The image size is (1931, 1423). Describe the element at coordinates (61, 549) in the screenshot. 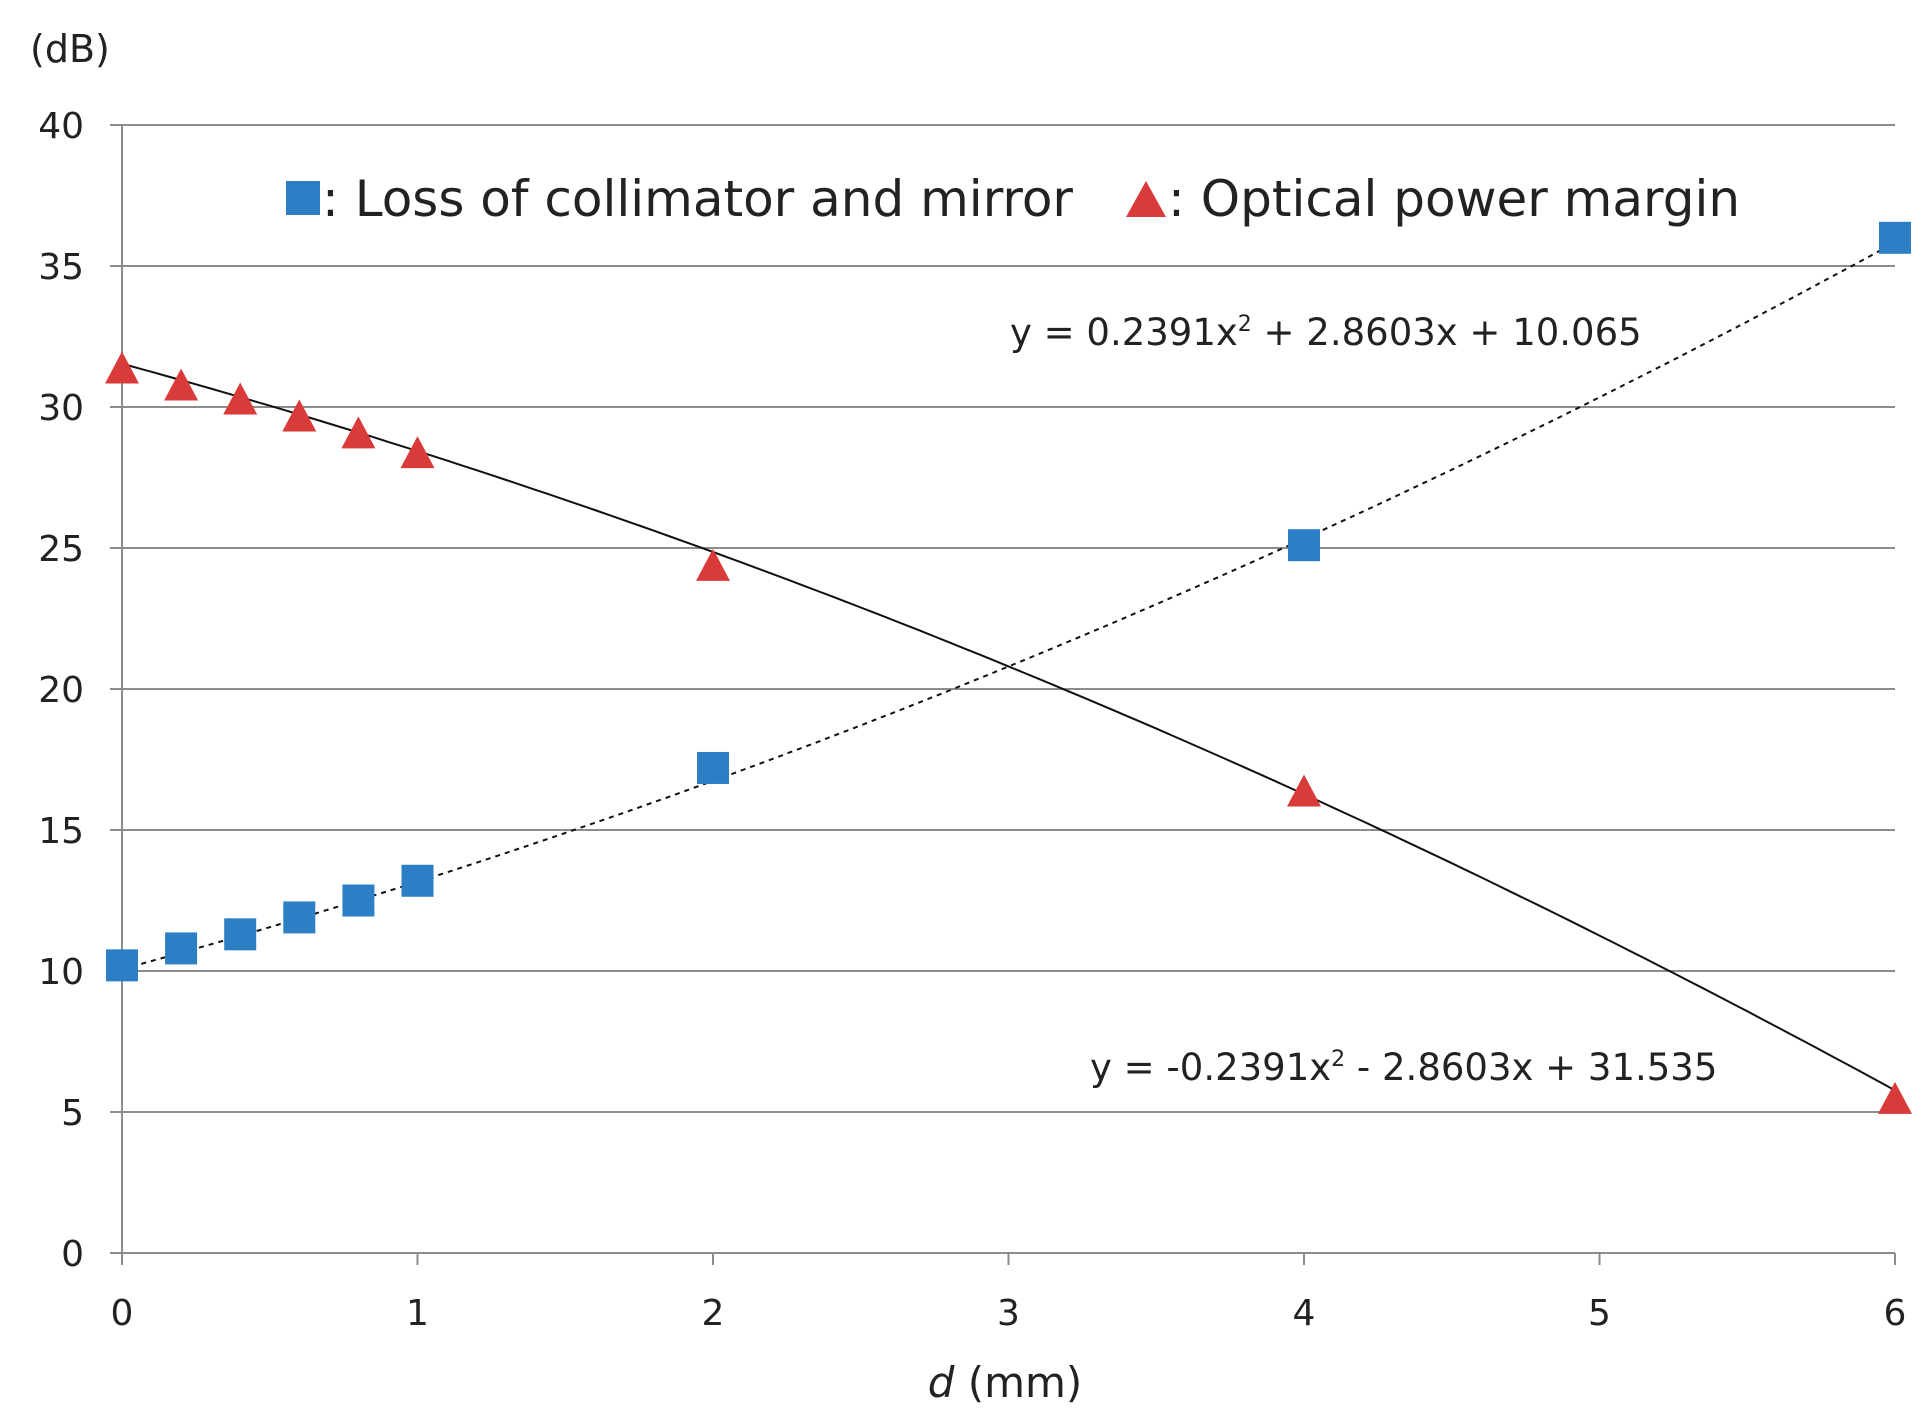

I see `y-tick-label: 25` at that location.